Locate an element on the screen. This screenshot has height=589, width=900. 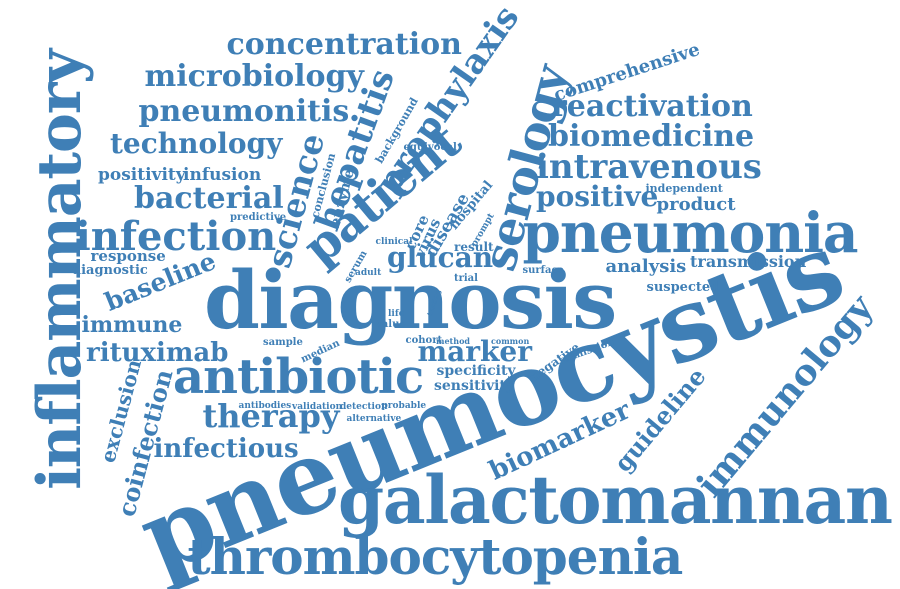
word-predictive: predictive is located at coordinates (258, 218).